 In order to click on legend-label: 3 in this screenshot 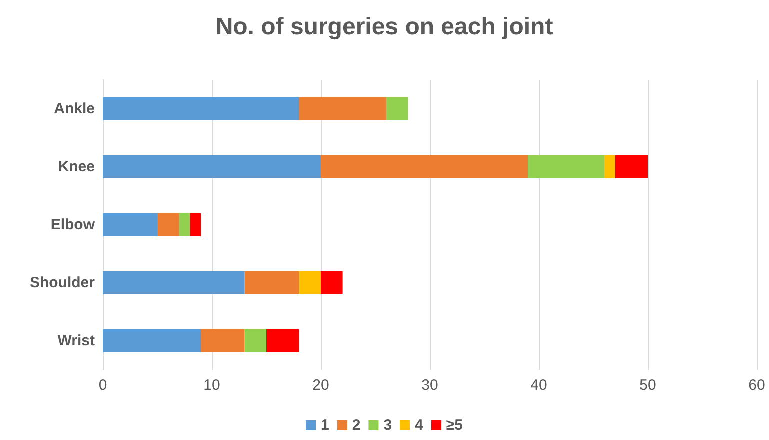, I will do `click(388, 425)`.